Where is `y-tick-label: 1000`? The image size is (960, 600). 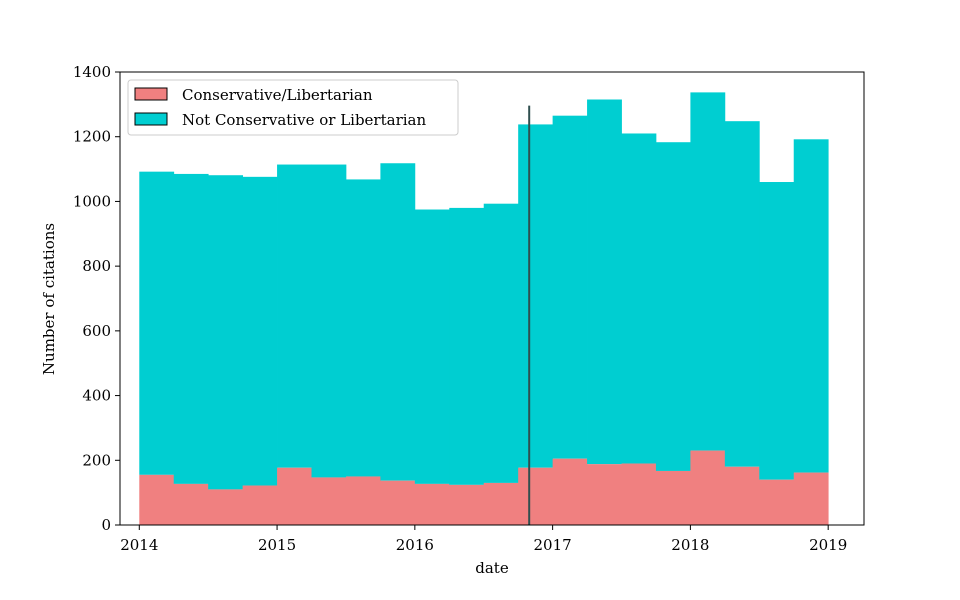 y-tick-label: 1000 is located at coordinates (92, 201).